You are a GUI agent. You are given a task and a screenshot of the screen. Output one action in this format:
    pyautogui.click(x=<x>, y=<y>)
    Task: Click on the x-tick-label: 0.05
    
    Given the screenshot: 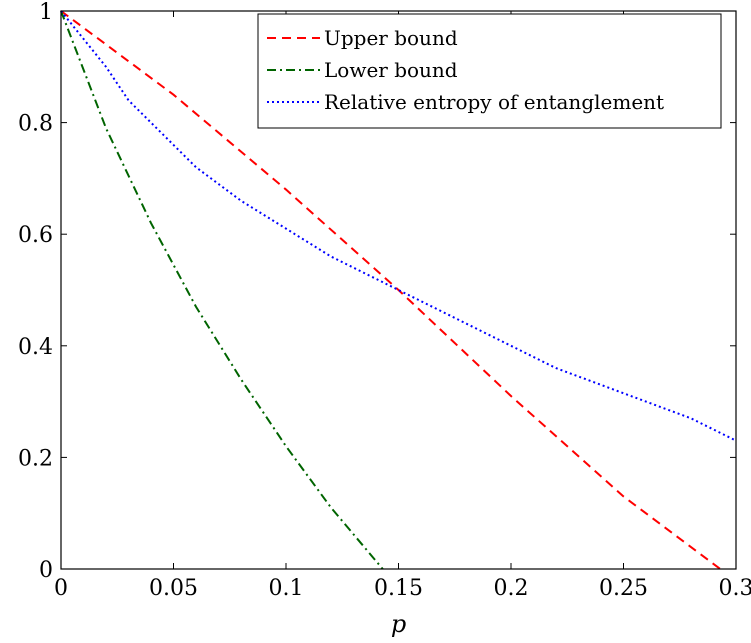 What is the action you would take?
    pyautogui.click(x=173, y=588)
    